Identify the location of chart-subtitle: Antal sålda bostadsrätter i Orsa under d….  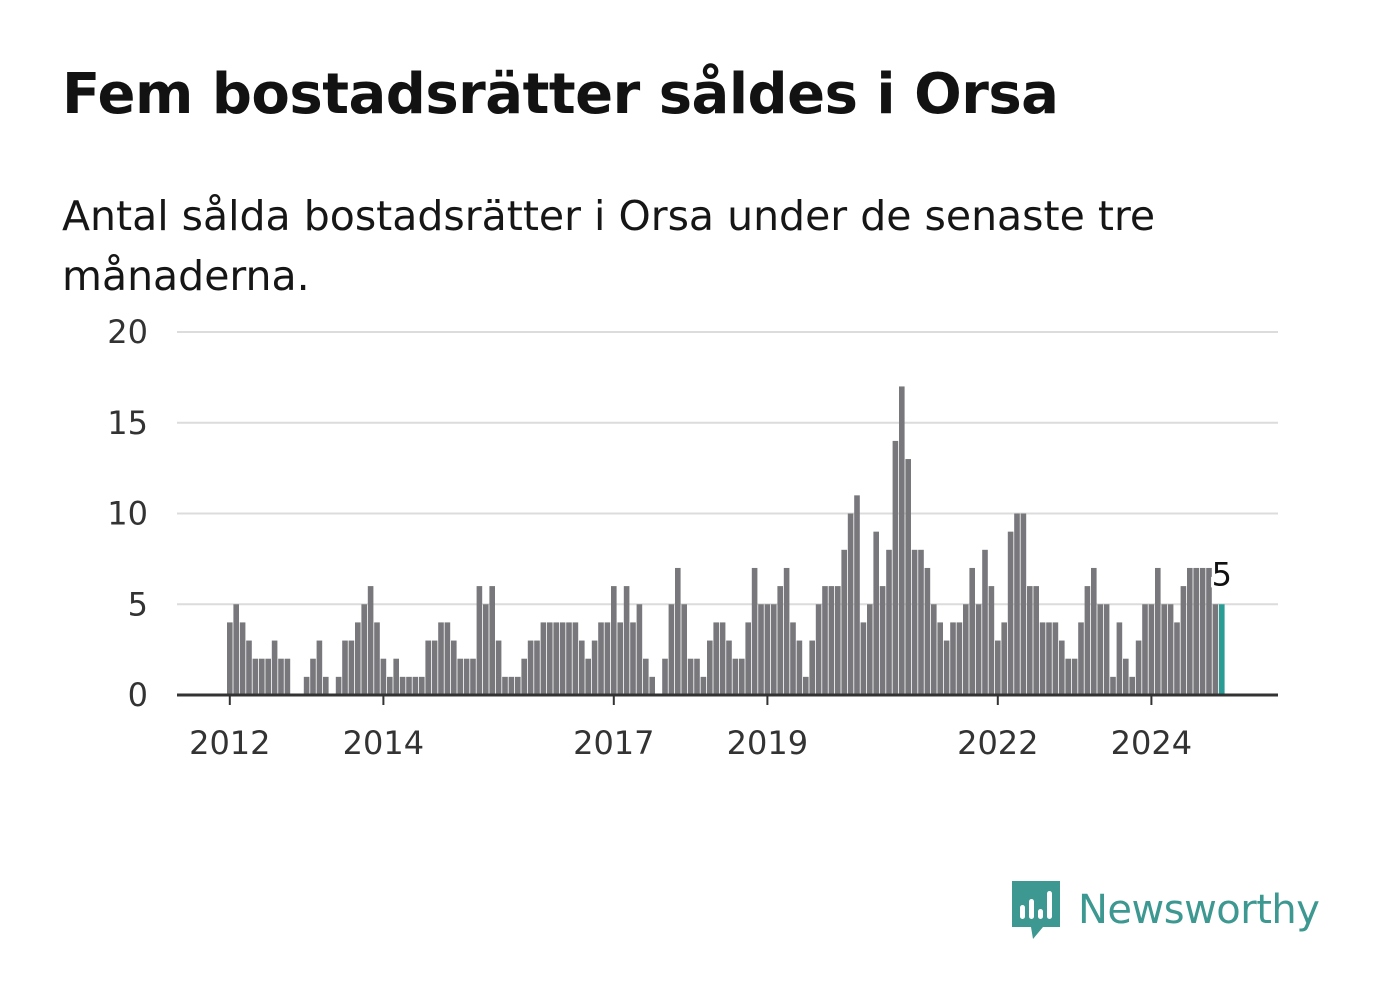
(609, 246).